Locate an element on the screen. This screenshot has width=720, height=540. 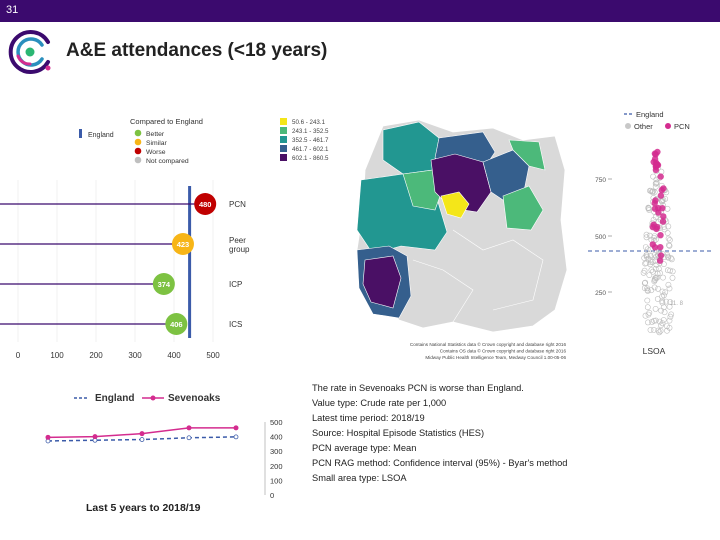
trend-y-tick-label: 0 is located at coordinates (272, 495).